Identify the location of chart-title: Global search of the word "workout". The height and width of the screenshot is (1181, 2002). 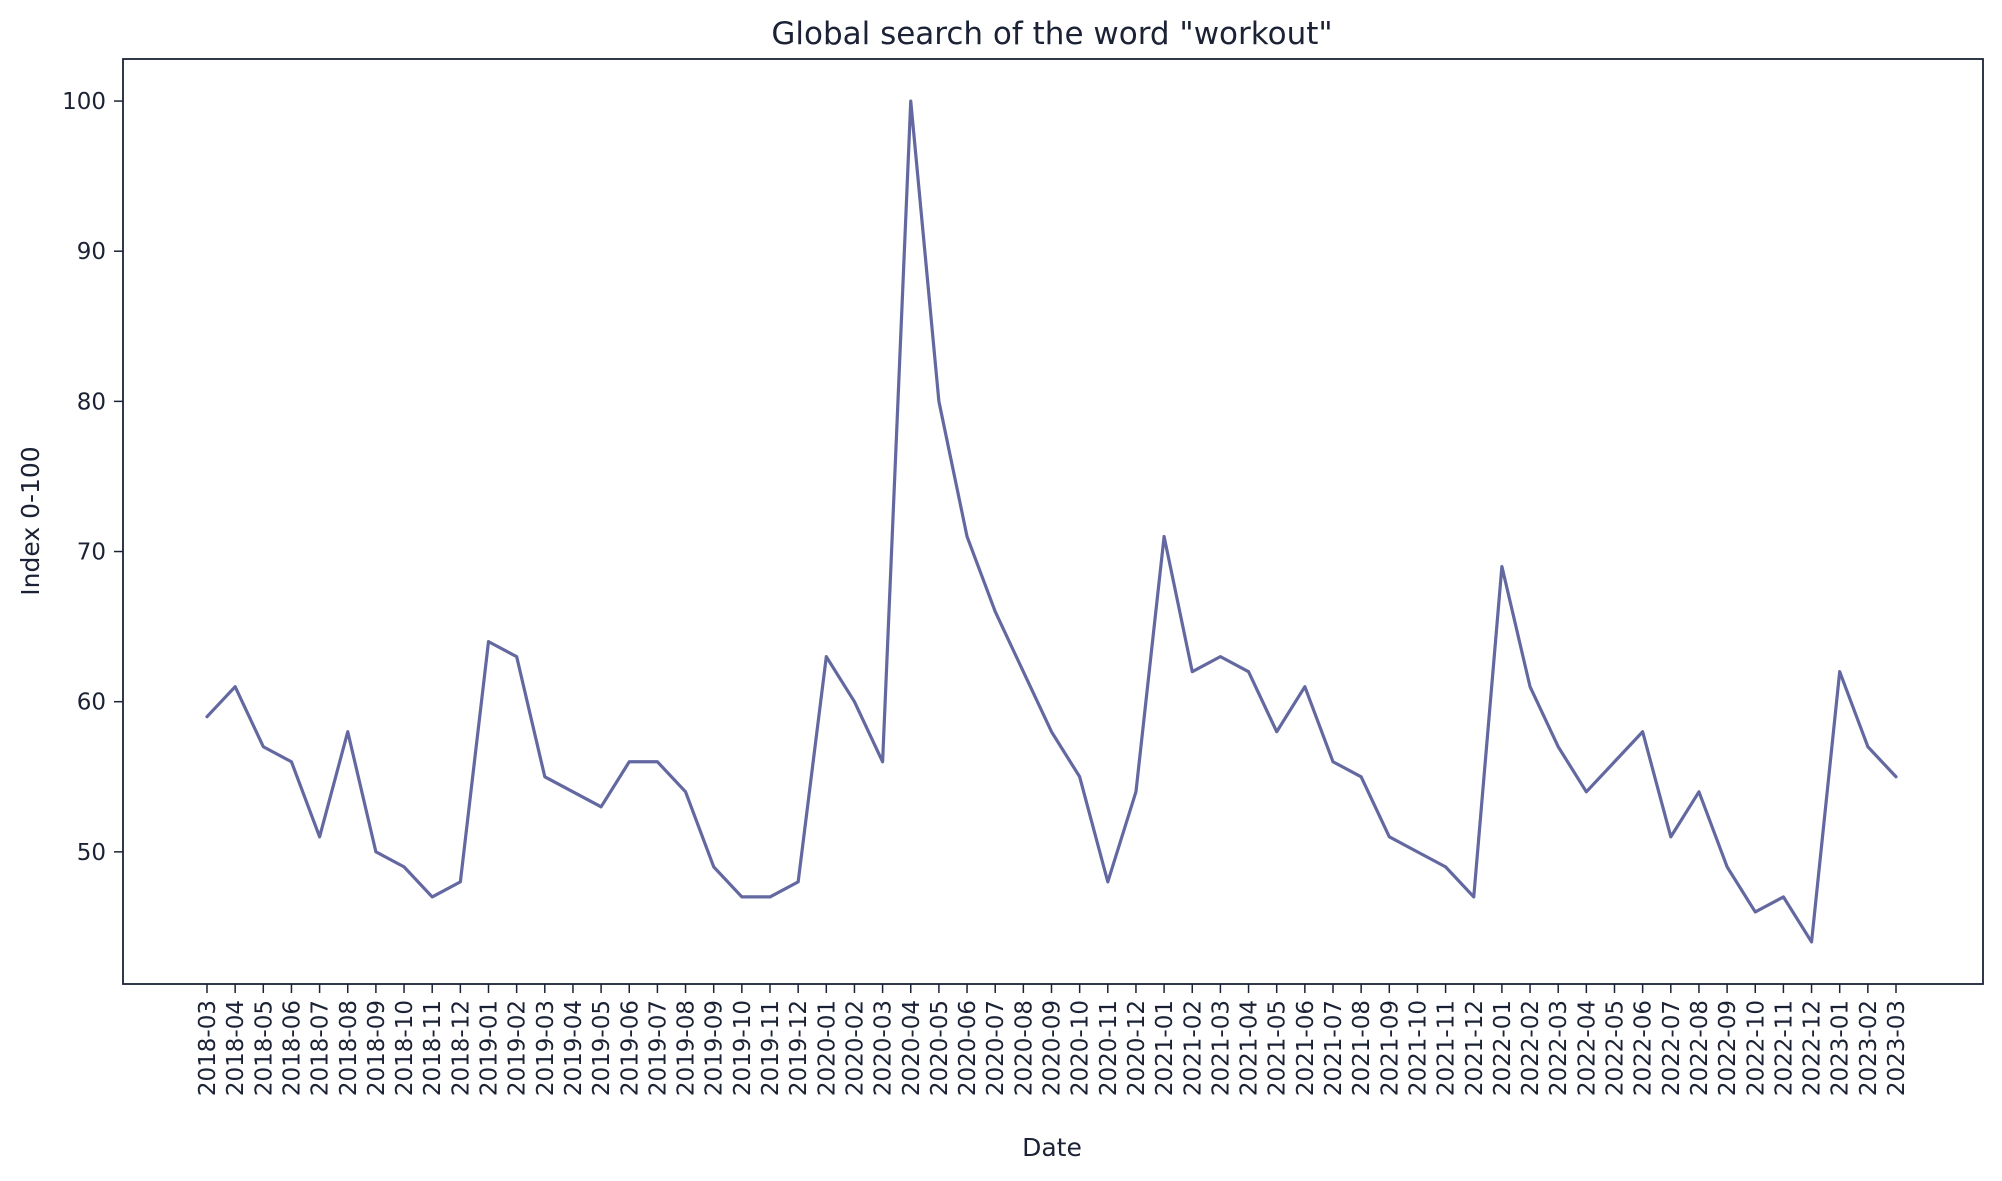
(1051, 34).